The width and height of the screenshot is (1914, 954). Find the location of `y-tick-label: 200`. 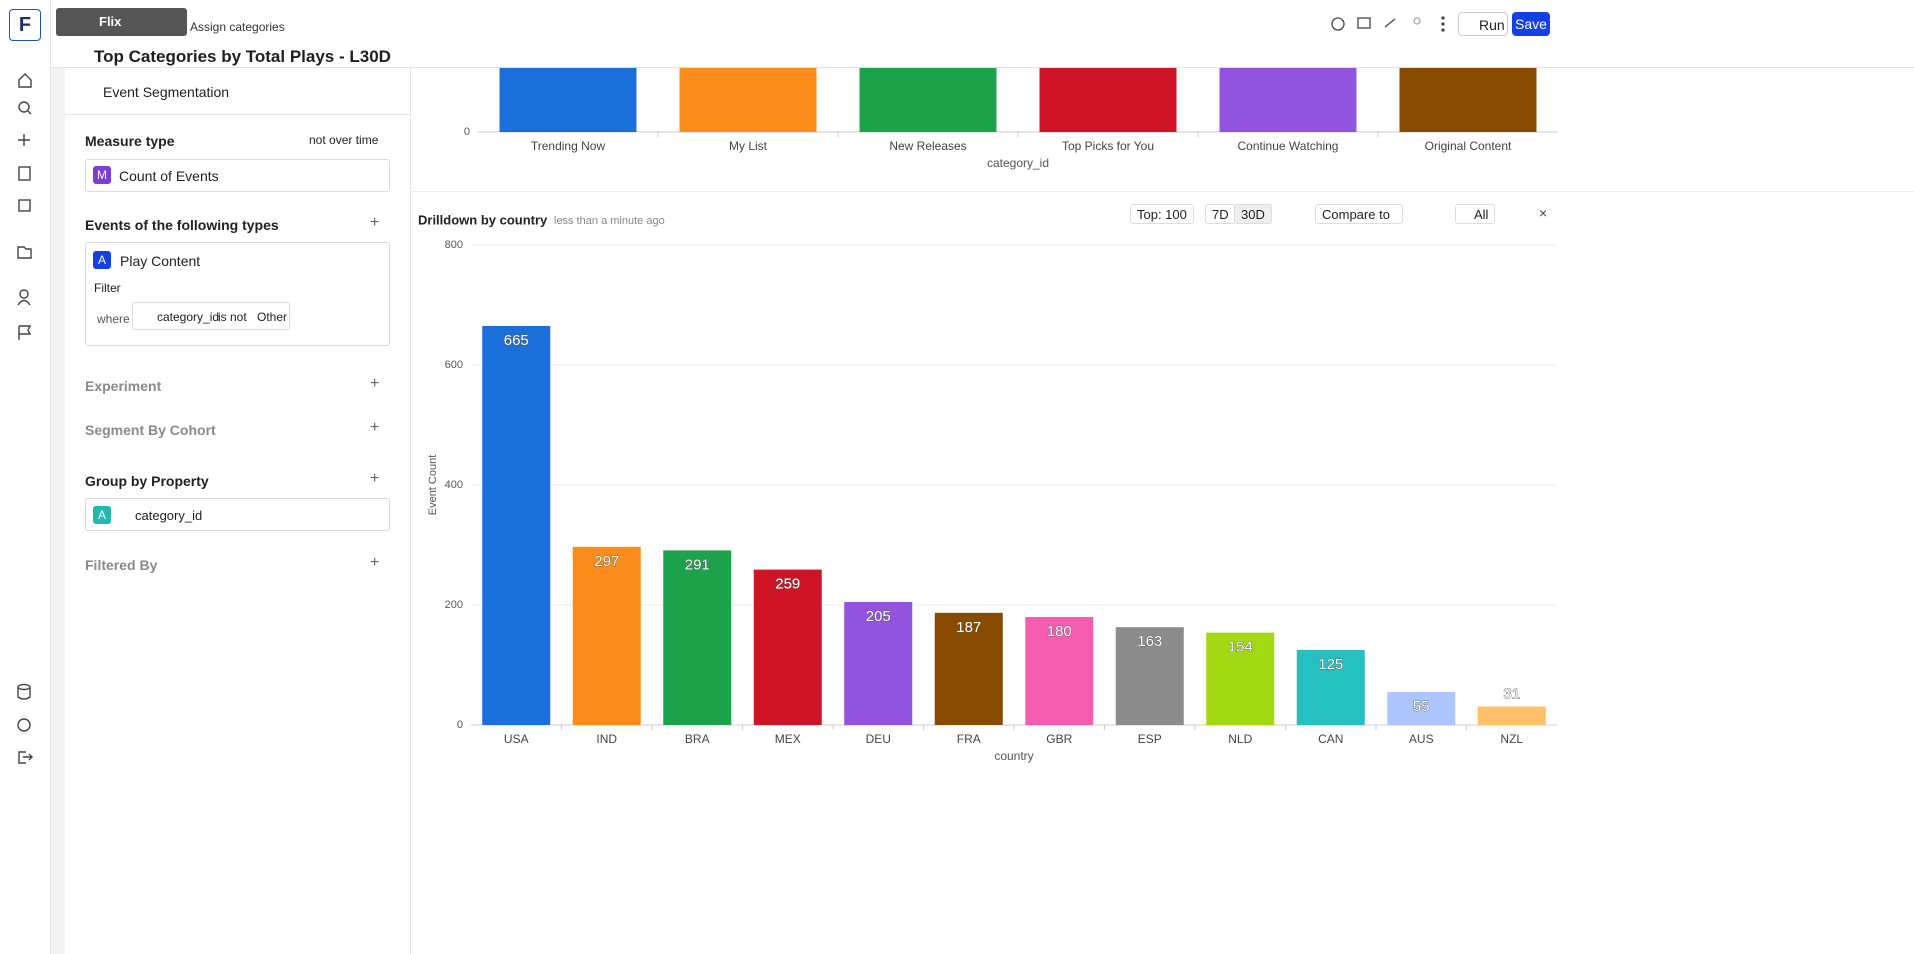

y-tick-label: 200 is located at coordinates (454, 605).